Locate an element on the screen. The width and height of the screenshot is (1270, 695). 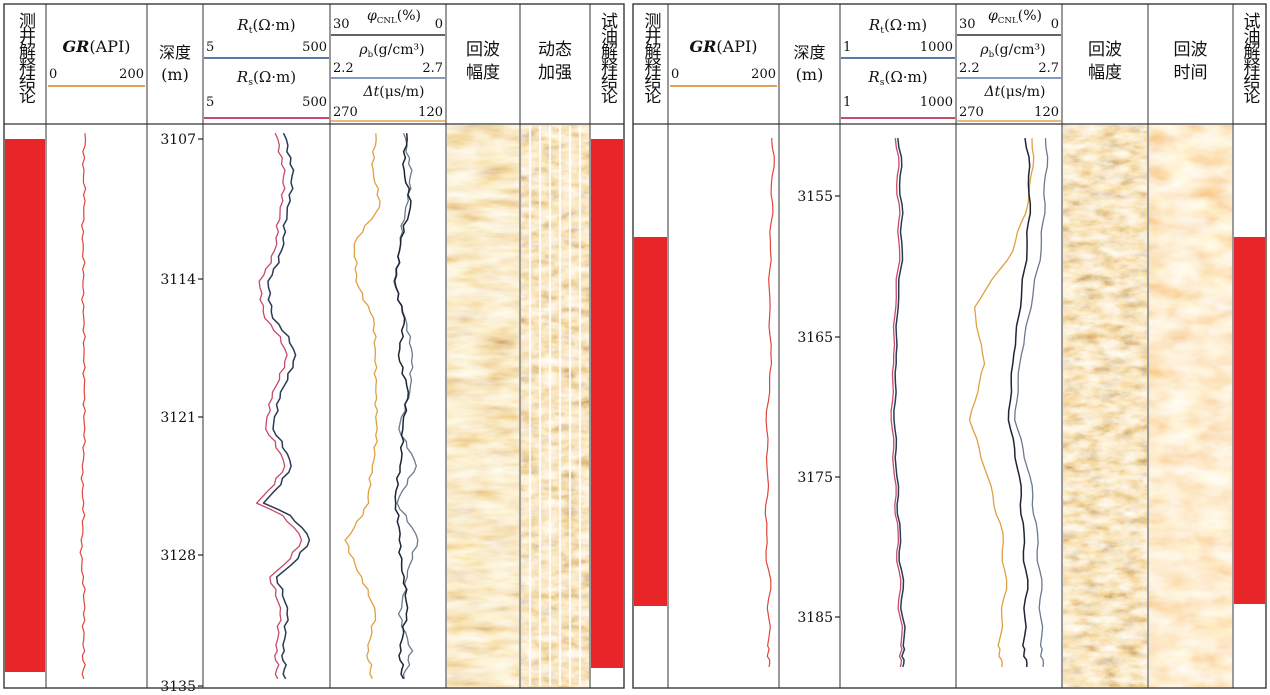
rt-scale-max: 500 is located at coordinates (314, 47).